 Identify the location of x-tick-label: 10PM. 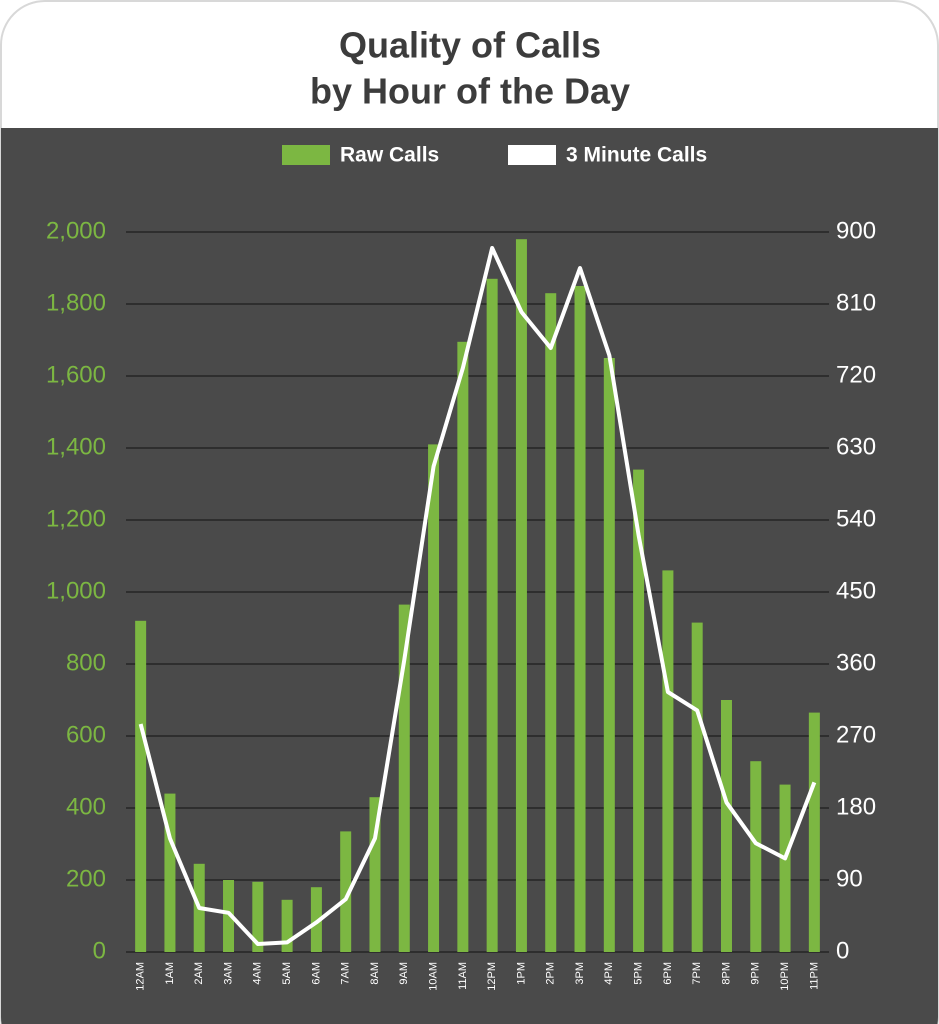
(785, 976).